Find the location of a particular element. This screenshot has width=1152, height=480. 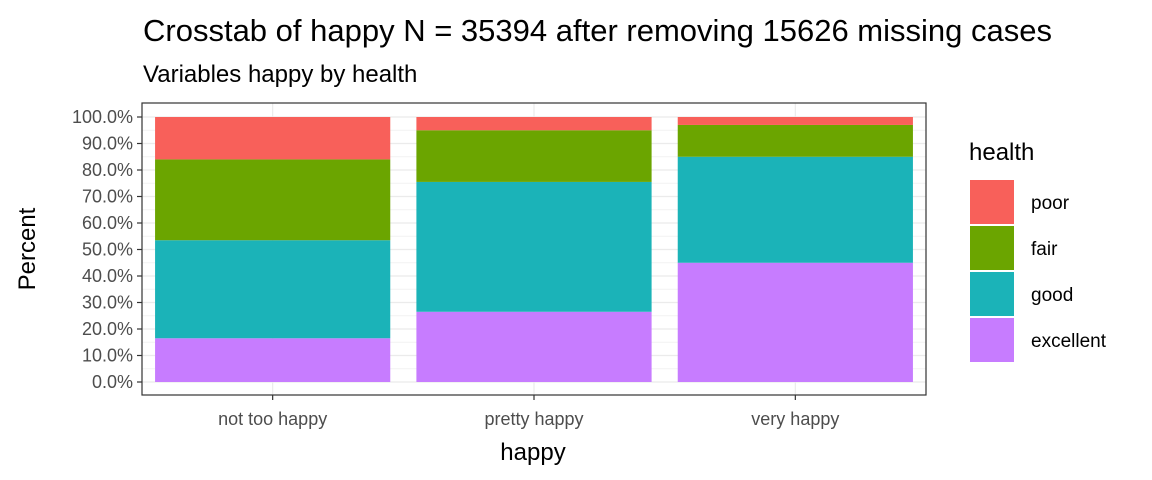

legend-key-good is located at coordinates (992, 294).